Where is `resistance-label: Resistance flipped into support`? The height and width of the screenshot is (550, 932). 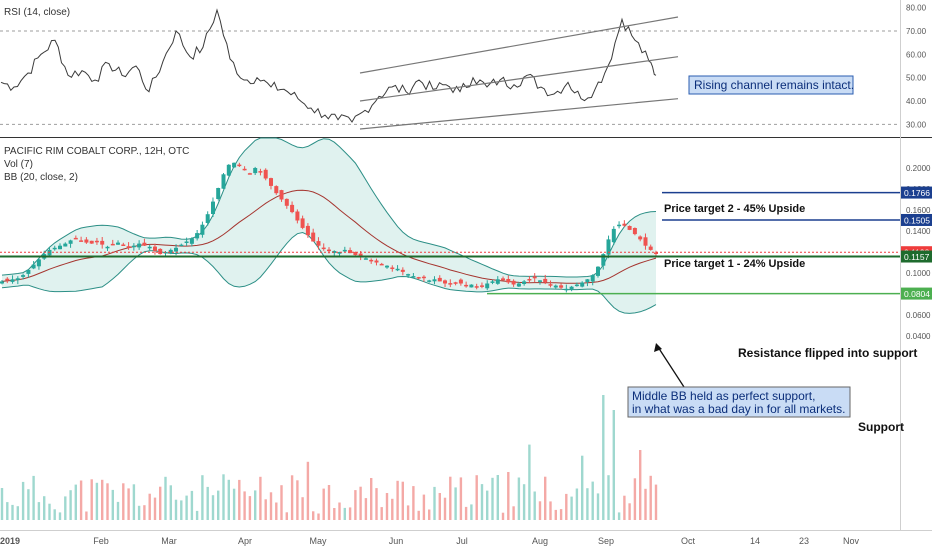 resistance-label: Resistance flipped into support is located at coordinates (827, 353).